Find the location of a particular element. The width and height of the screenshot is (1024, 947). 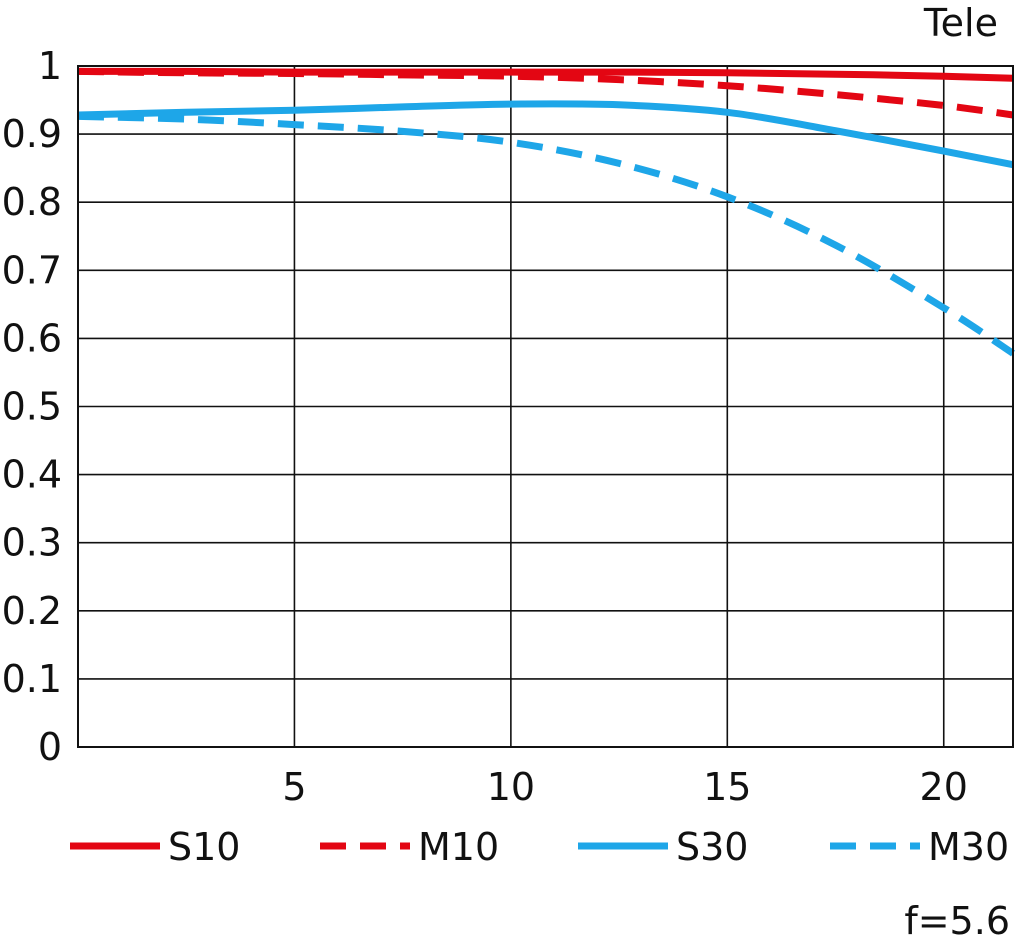

legend-label-m10: M10 is located at coordinates (458, 847).